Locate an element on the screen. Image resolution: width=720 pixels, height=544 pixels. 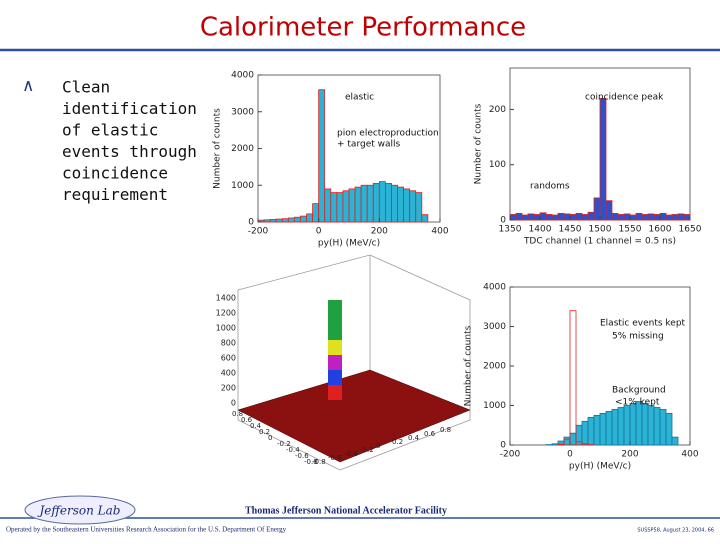
annotation: <1% kept is located at coordinates (637, 403).